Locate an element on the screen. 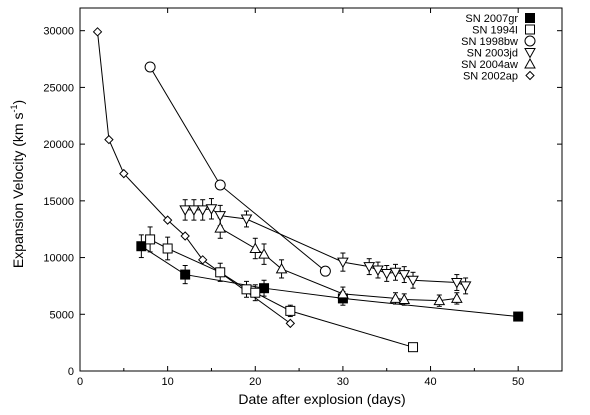 The height and width of the screenshot is (415, 590). legend-marker-sn-1998bw is located at coordinates (530, 41).